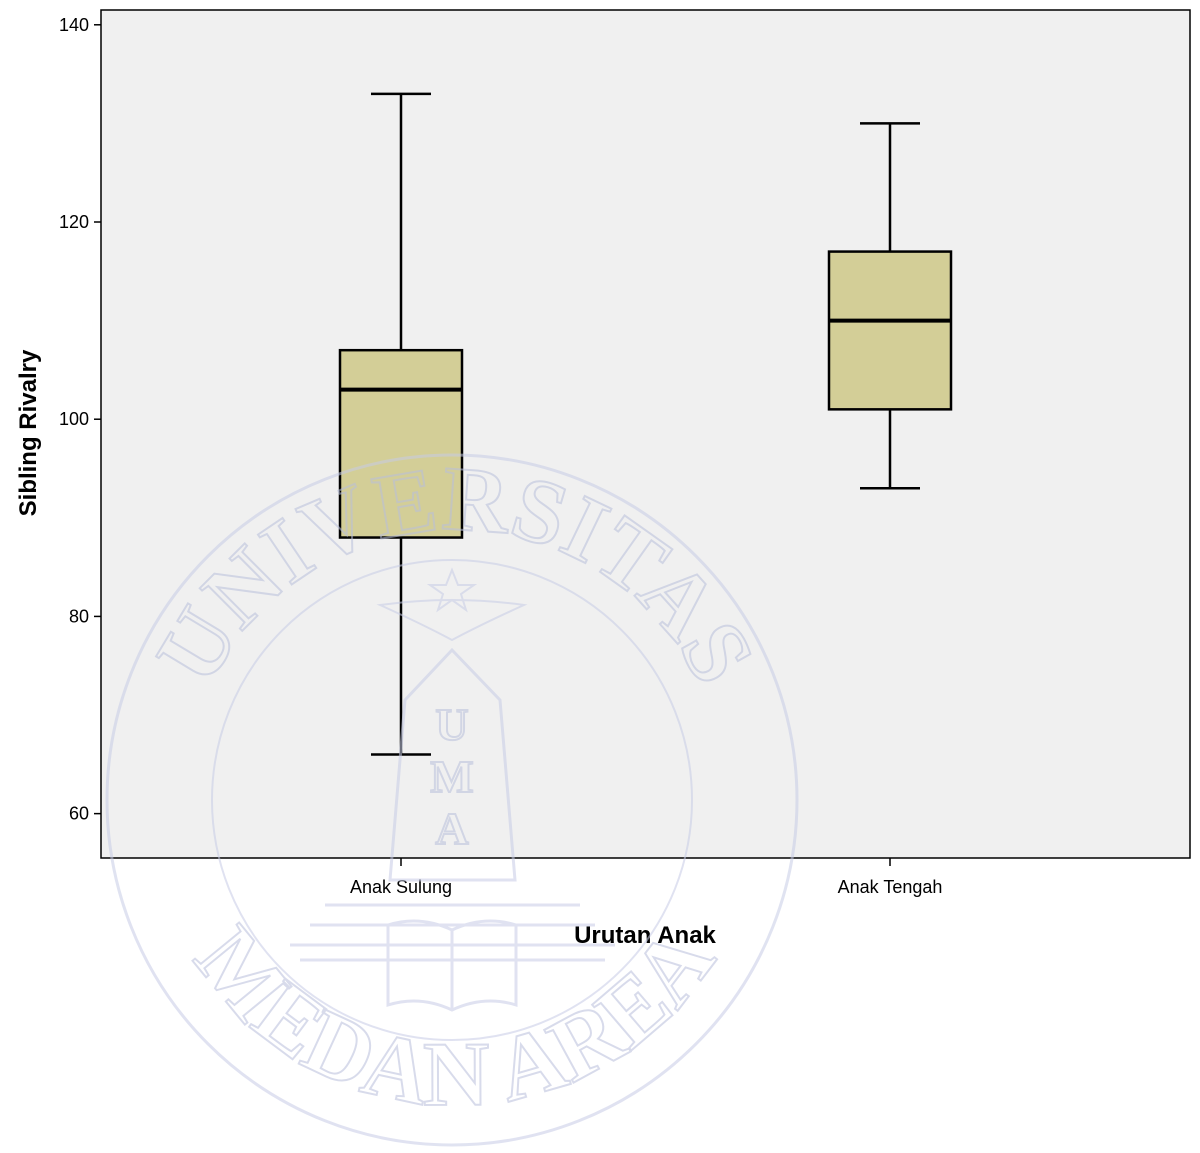  I want to click on y-tick-label: 140, so click(74, 25).